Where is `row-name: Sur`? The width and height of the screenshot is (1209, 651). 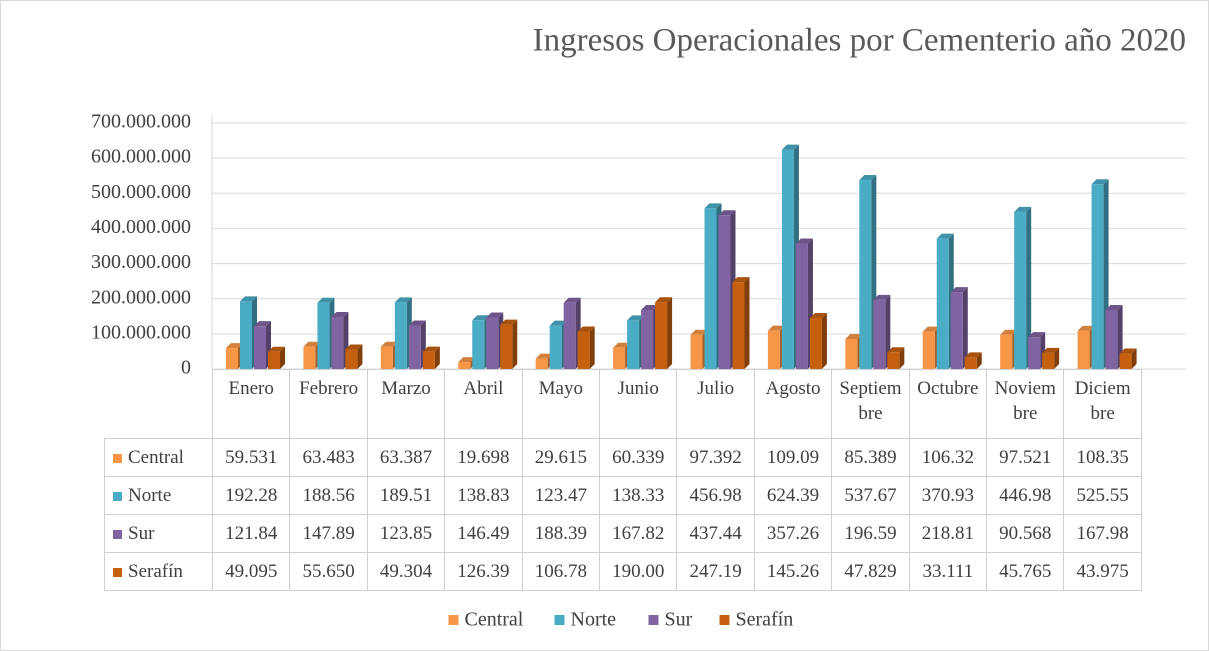 row-name: Sur is located at coordinates (141, 533).